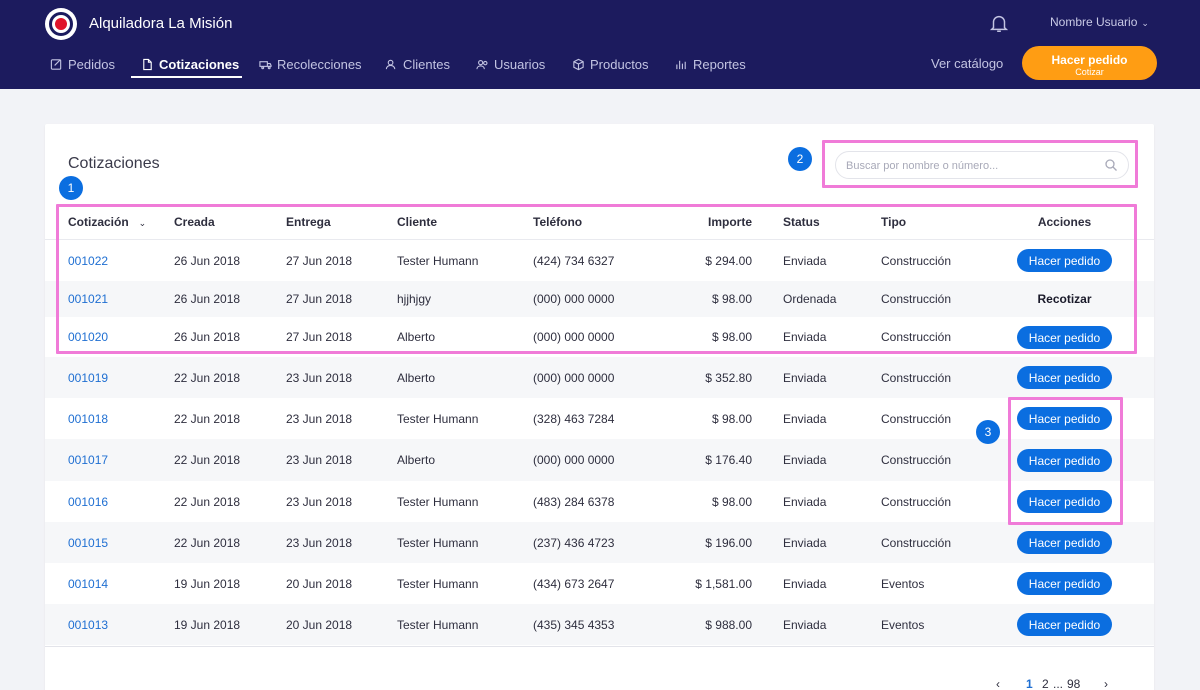  Describe the element at coordinates (88, 543) in the screenshot. I see `cell-cotizacion: 001015` at that location.